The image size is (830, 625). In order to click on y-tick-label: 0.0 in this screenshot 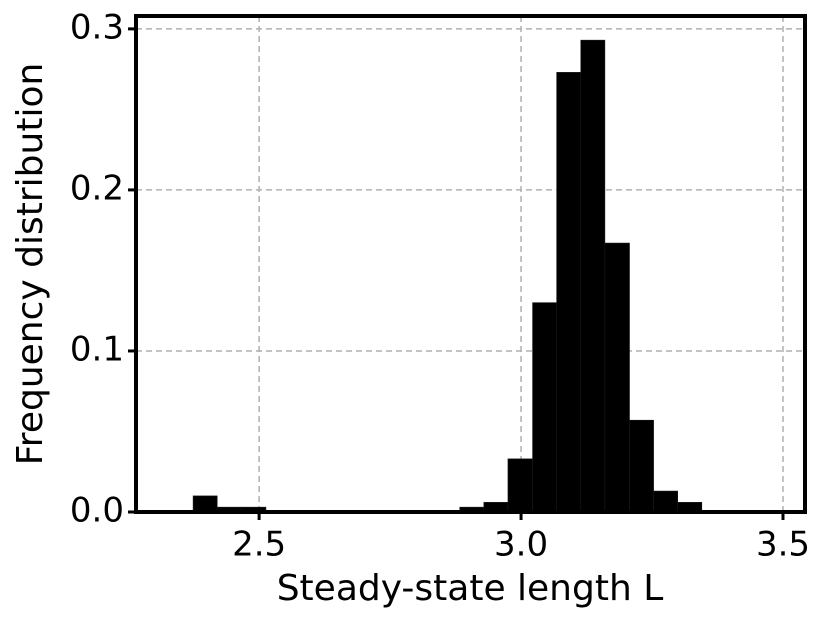, I will do `click(97, 511)`.